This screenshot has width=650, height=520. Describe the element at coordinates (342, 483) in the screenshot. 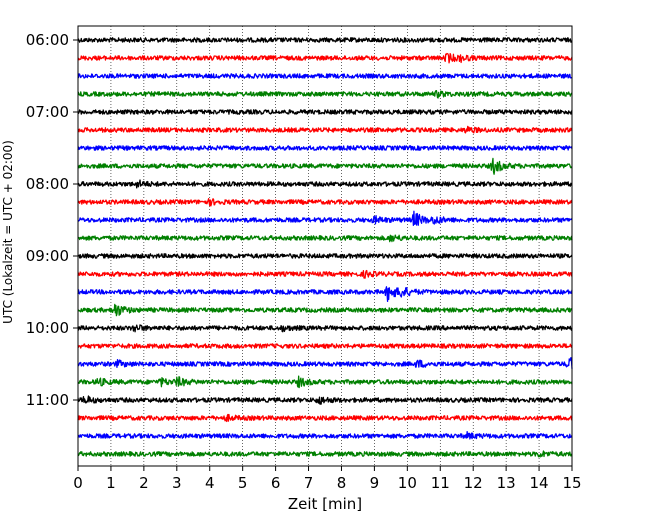

I see `x-tick-label: 8` at that location.